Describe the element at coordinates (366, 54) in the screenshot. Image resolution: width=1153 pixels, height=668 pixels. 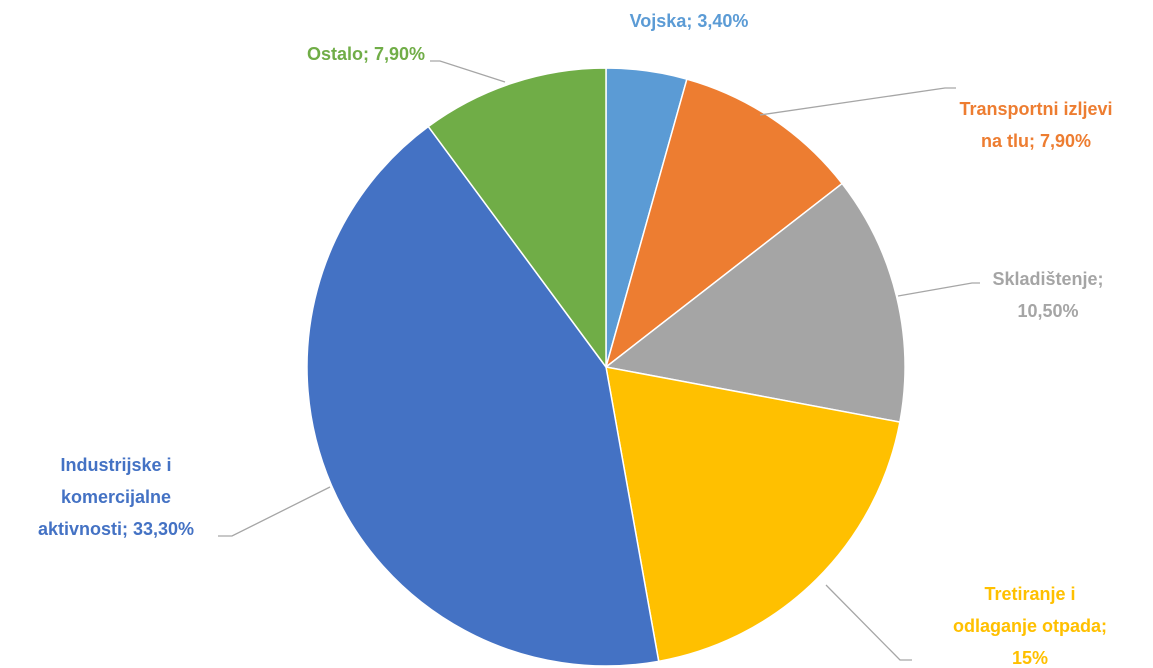
I see `data-label: Ostalo; 7,90%` at that location.